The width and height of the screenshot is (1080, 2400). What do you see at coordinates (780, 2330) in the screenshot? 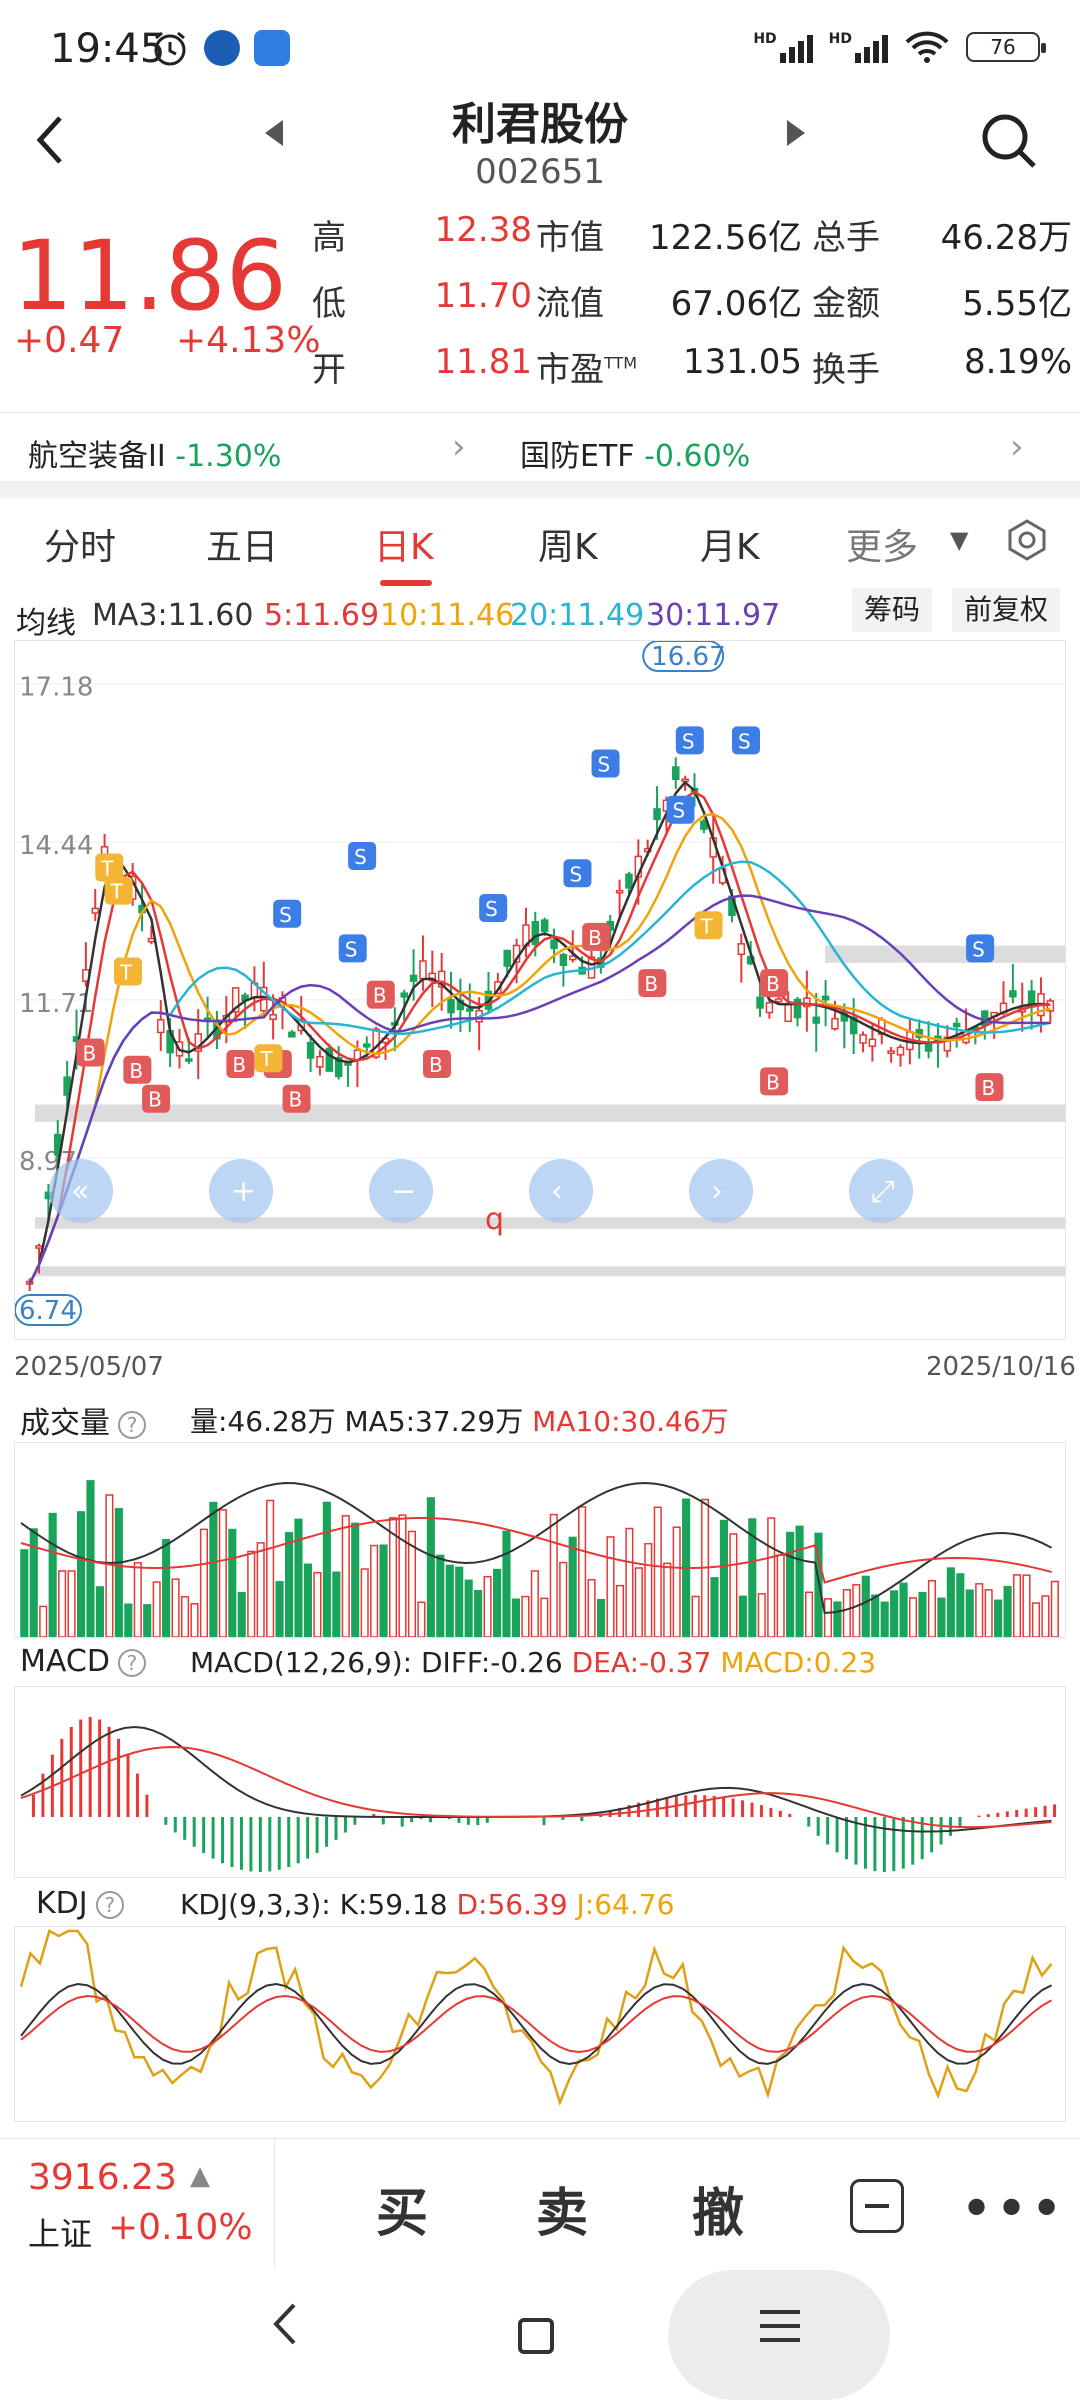
I see `nav-menu-button` at bounding box center [780, 2330].